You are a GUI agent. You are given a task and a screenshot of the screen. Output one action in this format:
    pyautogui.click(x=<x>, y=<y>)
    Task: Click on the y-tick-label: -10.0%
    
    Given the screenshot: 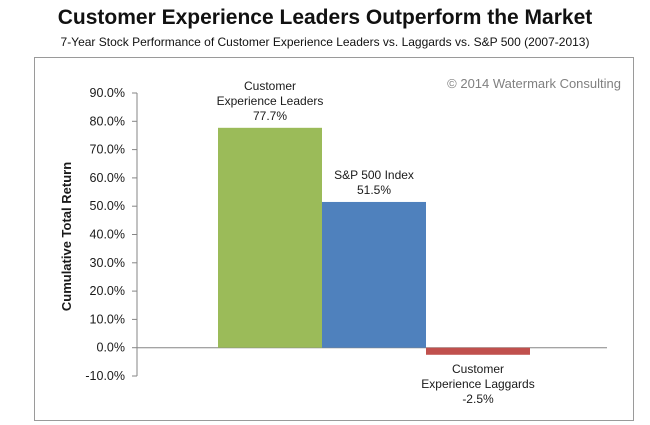 What is the action you would take?
    pyautogui.click(x=105, y=376)
    